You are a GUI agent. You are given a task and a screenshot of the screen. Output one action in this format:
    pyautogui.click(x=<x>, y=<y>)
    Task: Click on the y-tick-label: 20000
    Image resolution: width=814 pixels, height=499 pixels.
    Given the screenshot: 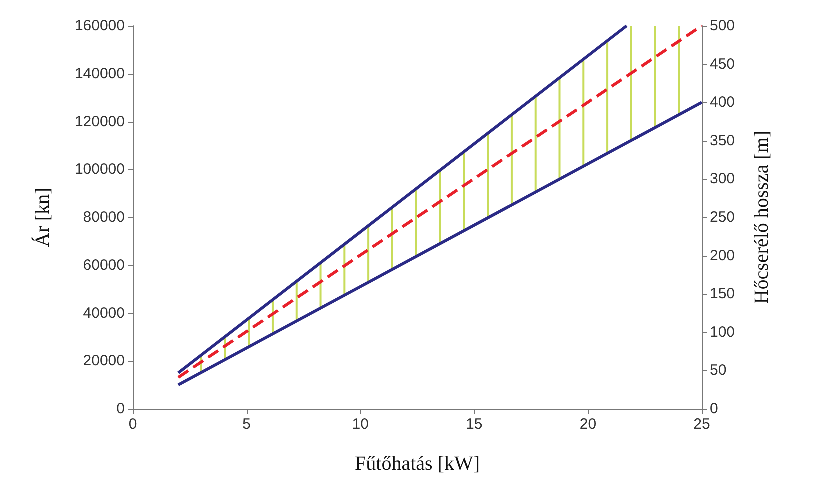 What is the action you would take?
    pyautogui.click(x=104, y=361)
    